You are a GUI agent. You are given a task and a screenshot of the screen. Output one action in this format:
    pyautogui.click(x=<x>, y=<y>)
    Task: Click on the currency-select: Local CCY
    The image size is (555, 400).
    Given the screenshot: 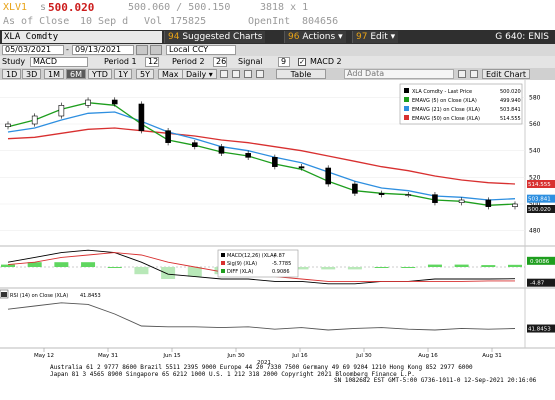 What is the action you would take?
    pyautogui.click(x=201, y=50)
    